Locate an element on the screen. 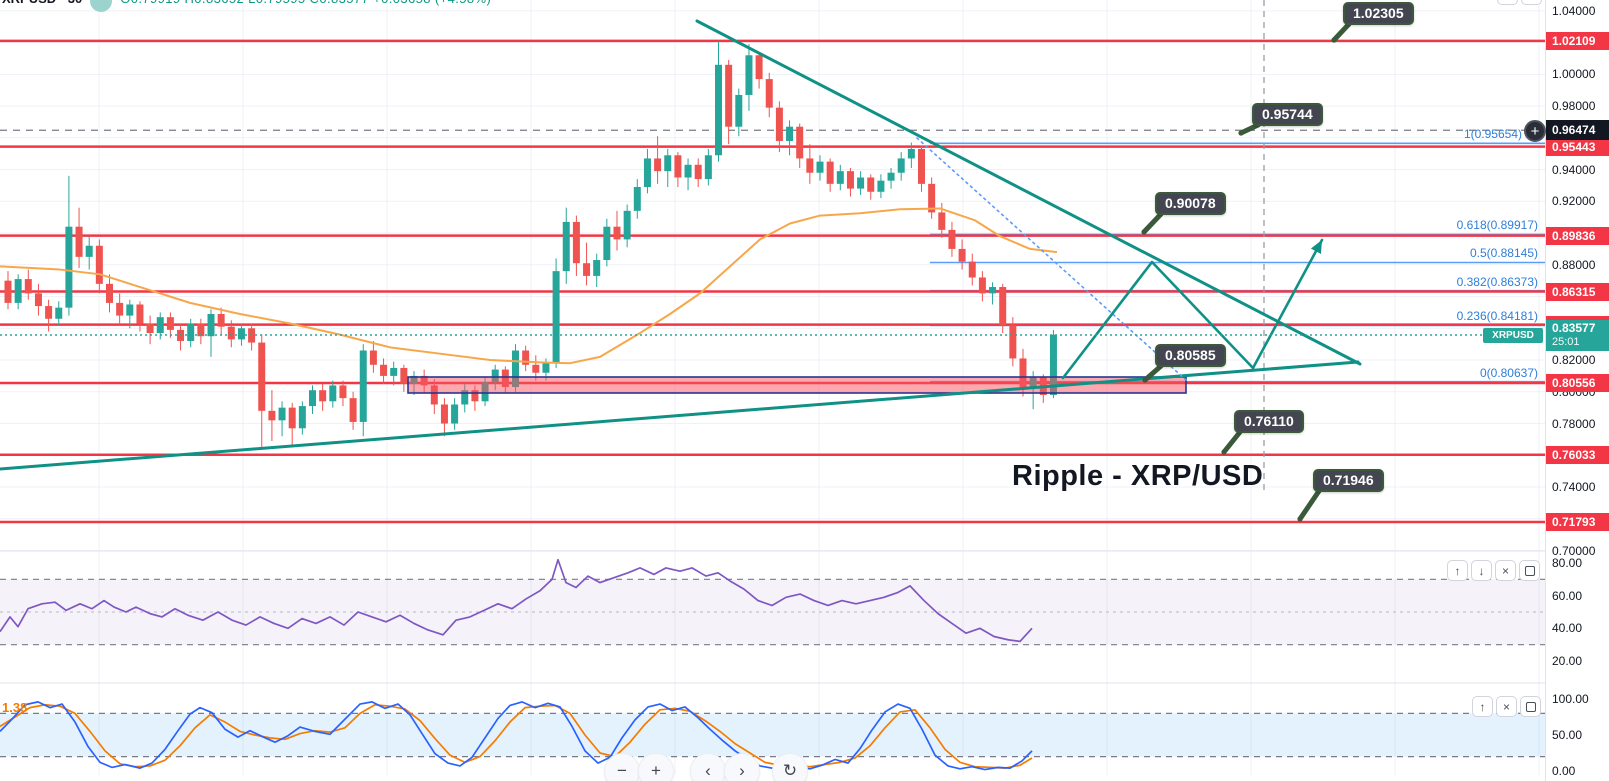  zoom-out-button: − is located at coordinates (622, 767).